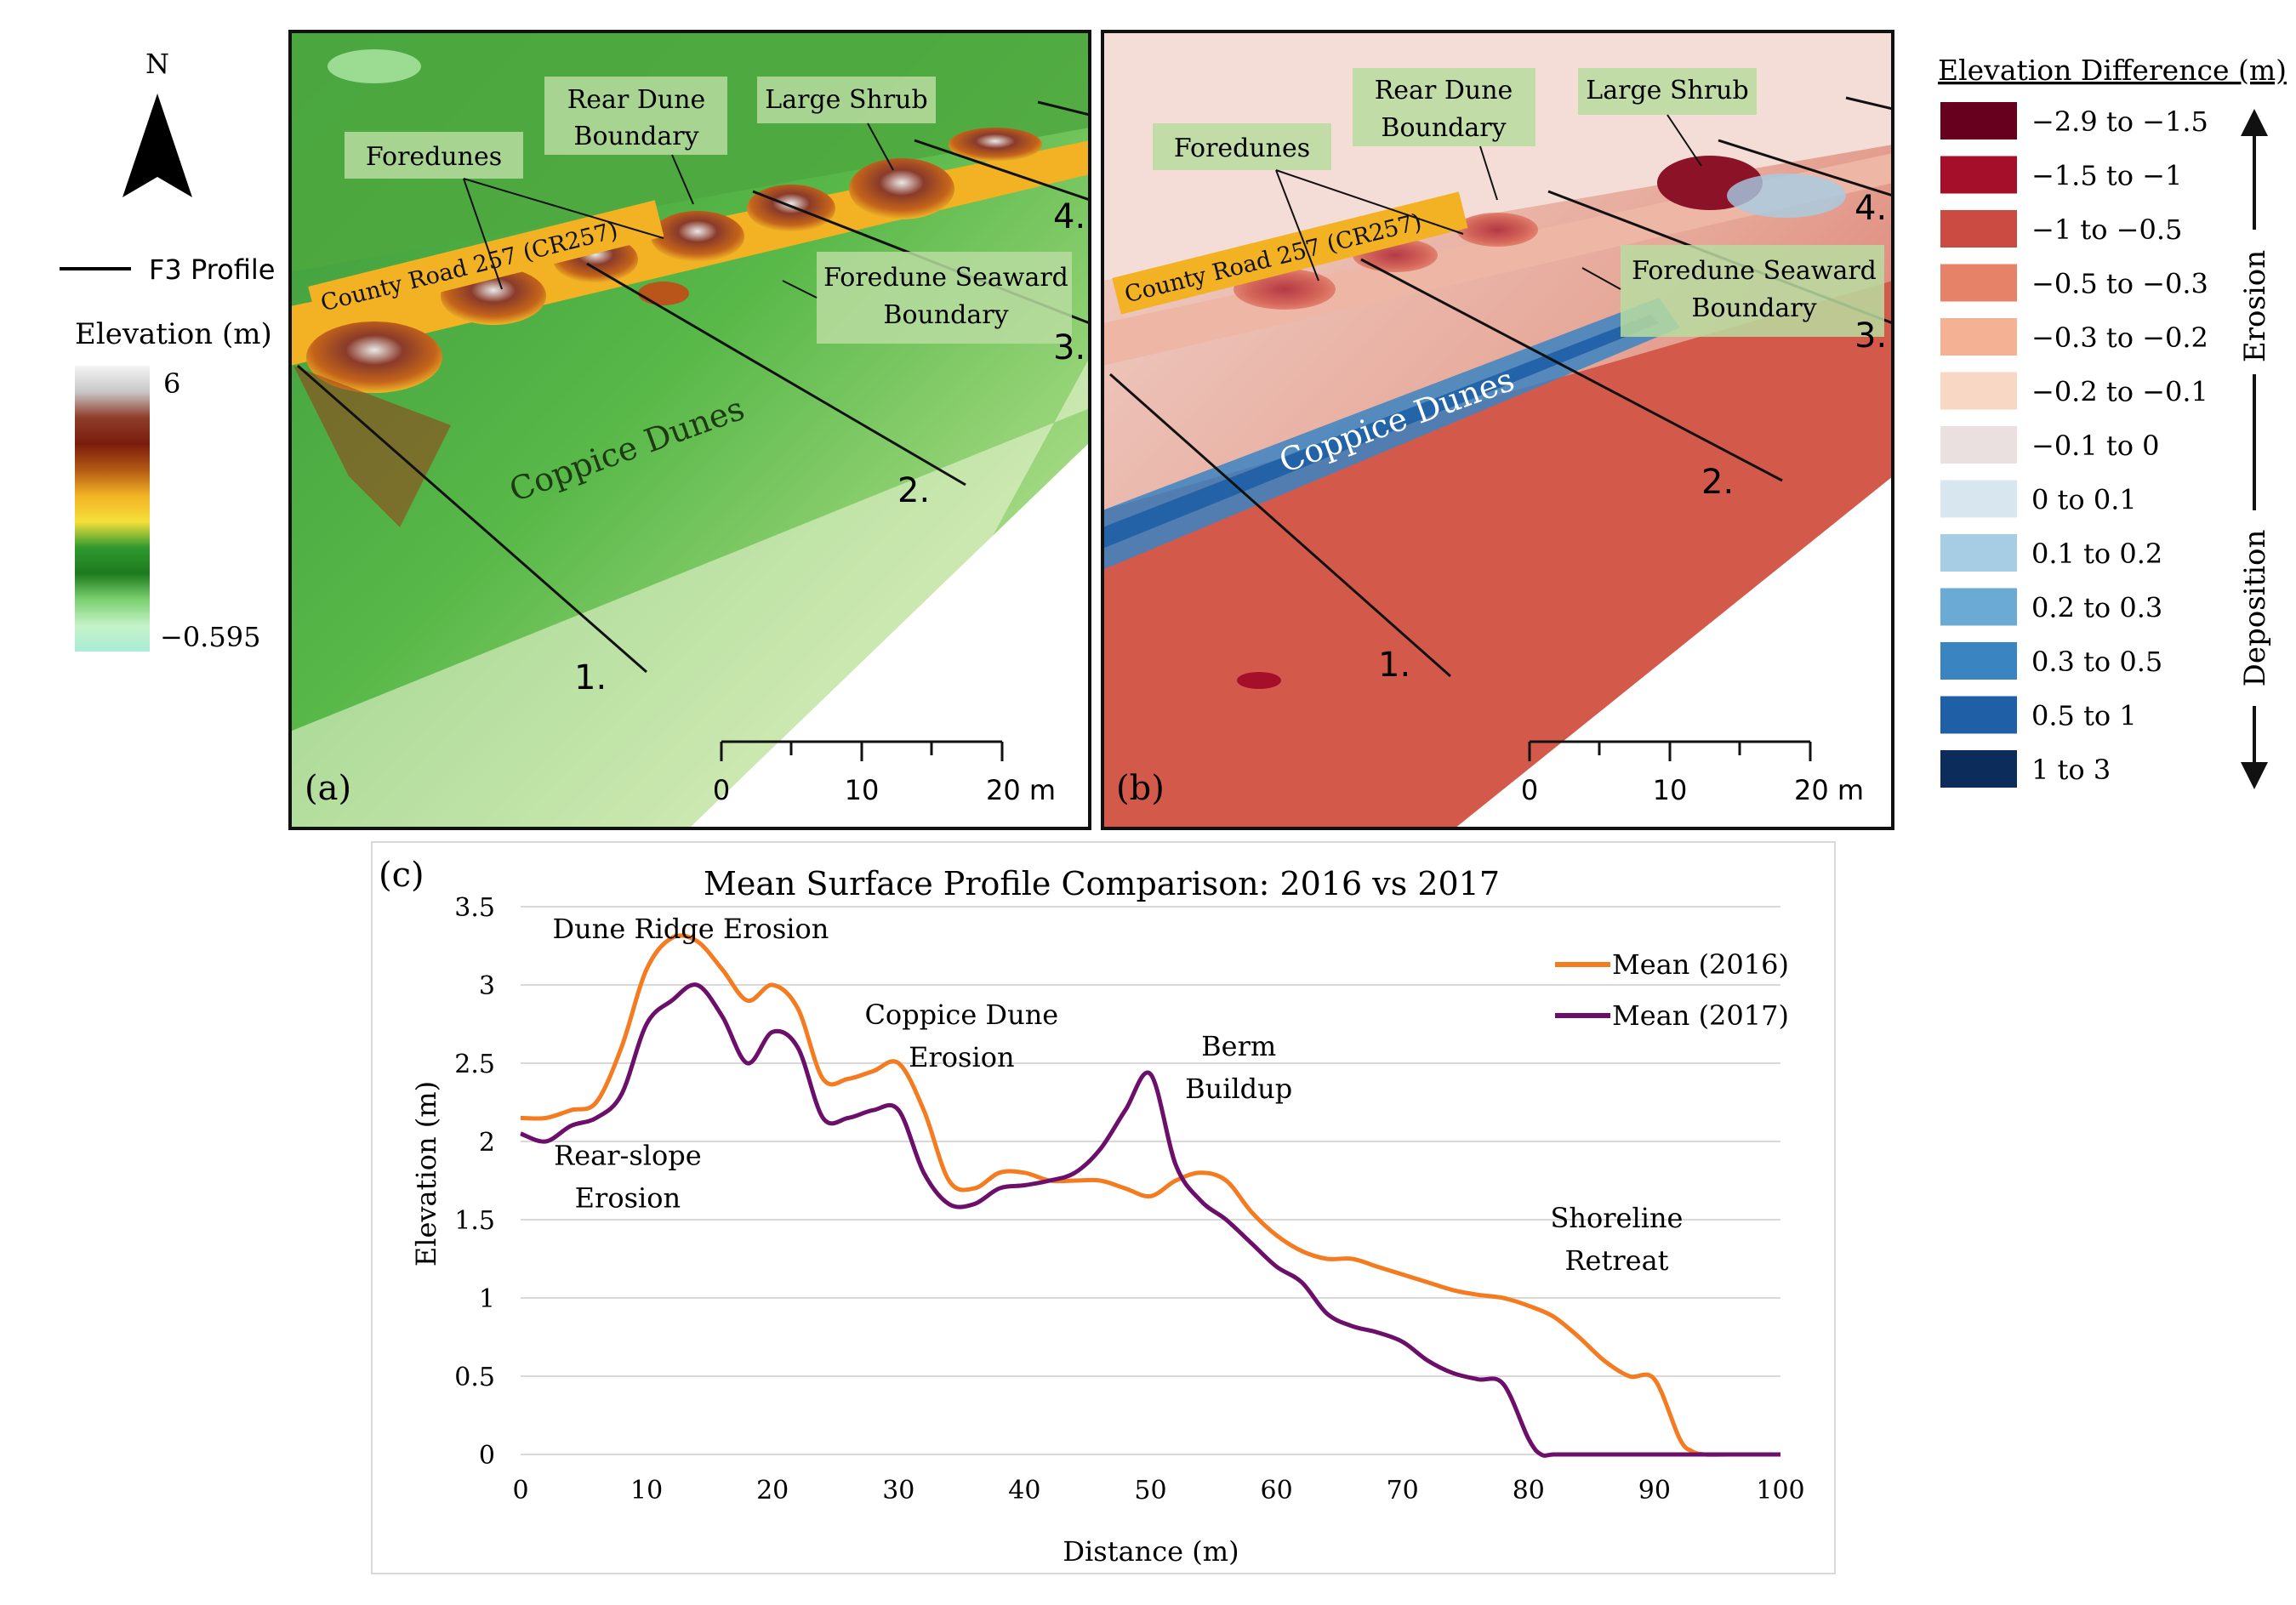 Image resolution: width=2296 pixels, height=1605 pixels. What do you see at coordinates (913, 491) in the screenshot?
I see `panel-a-profile-label-2: 2.` at bounding box center [913, 491].